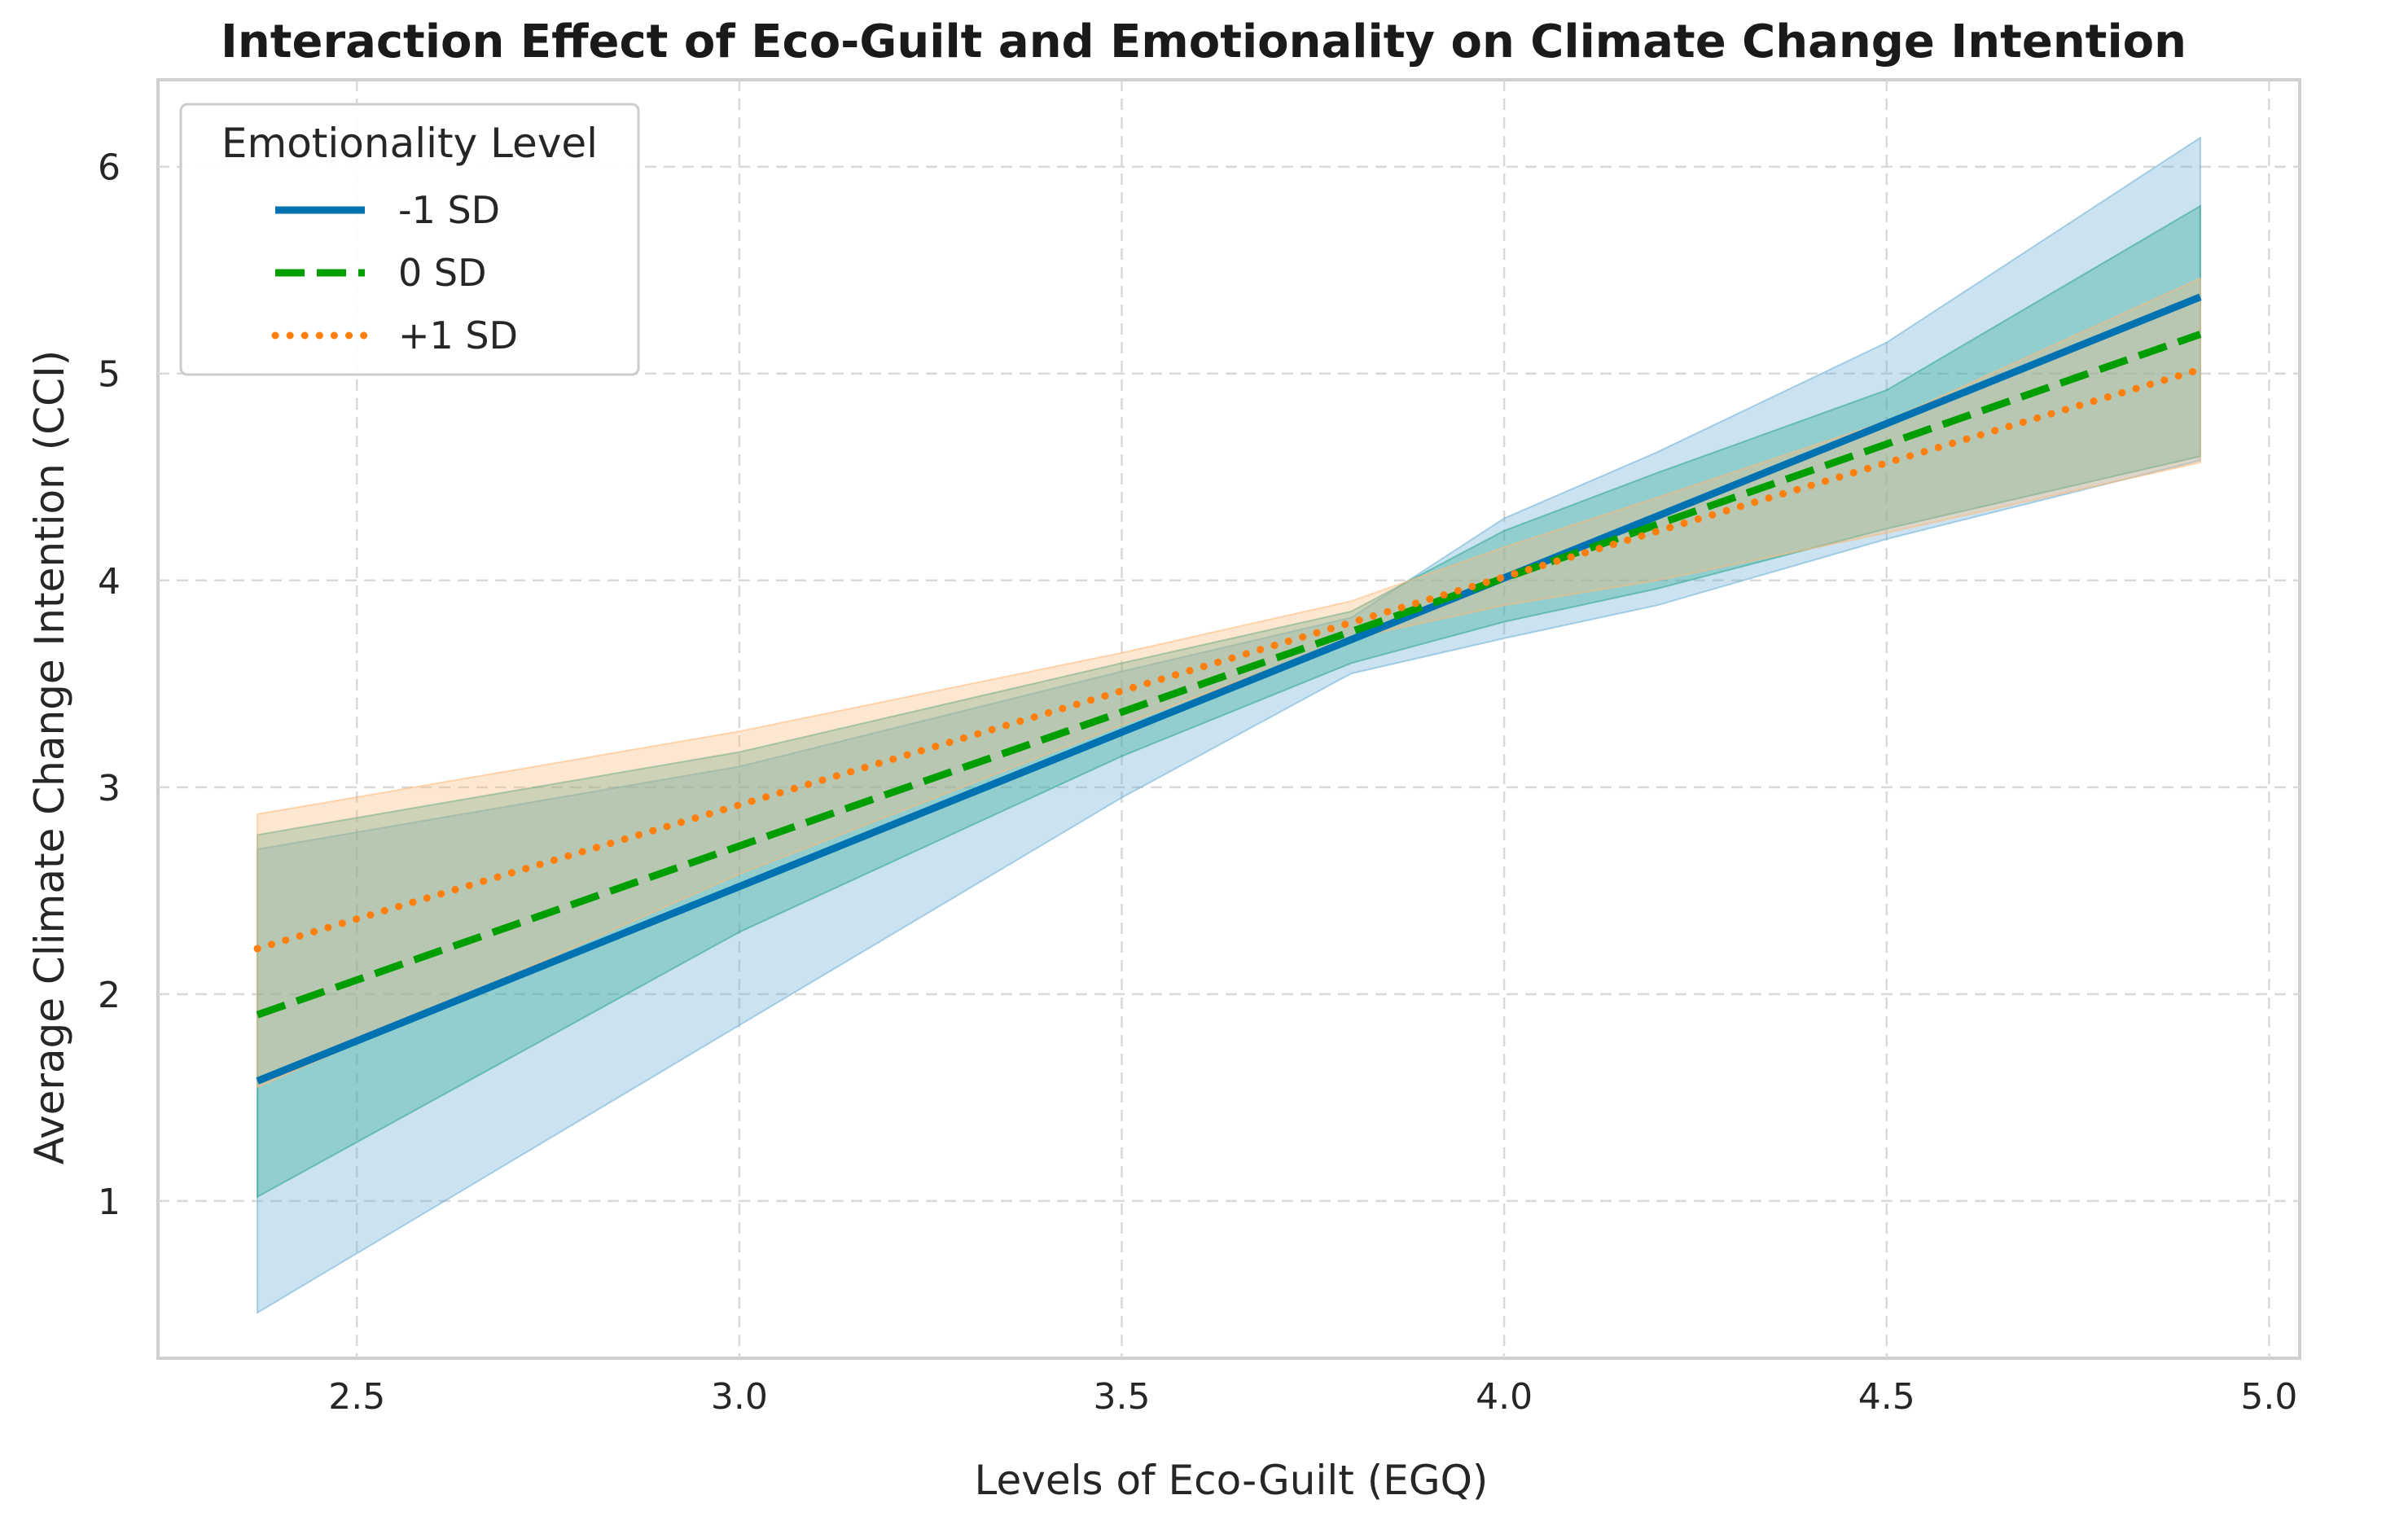  I want to click on legend-label: -1 SD, so click(449, 210).